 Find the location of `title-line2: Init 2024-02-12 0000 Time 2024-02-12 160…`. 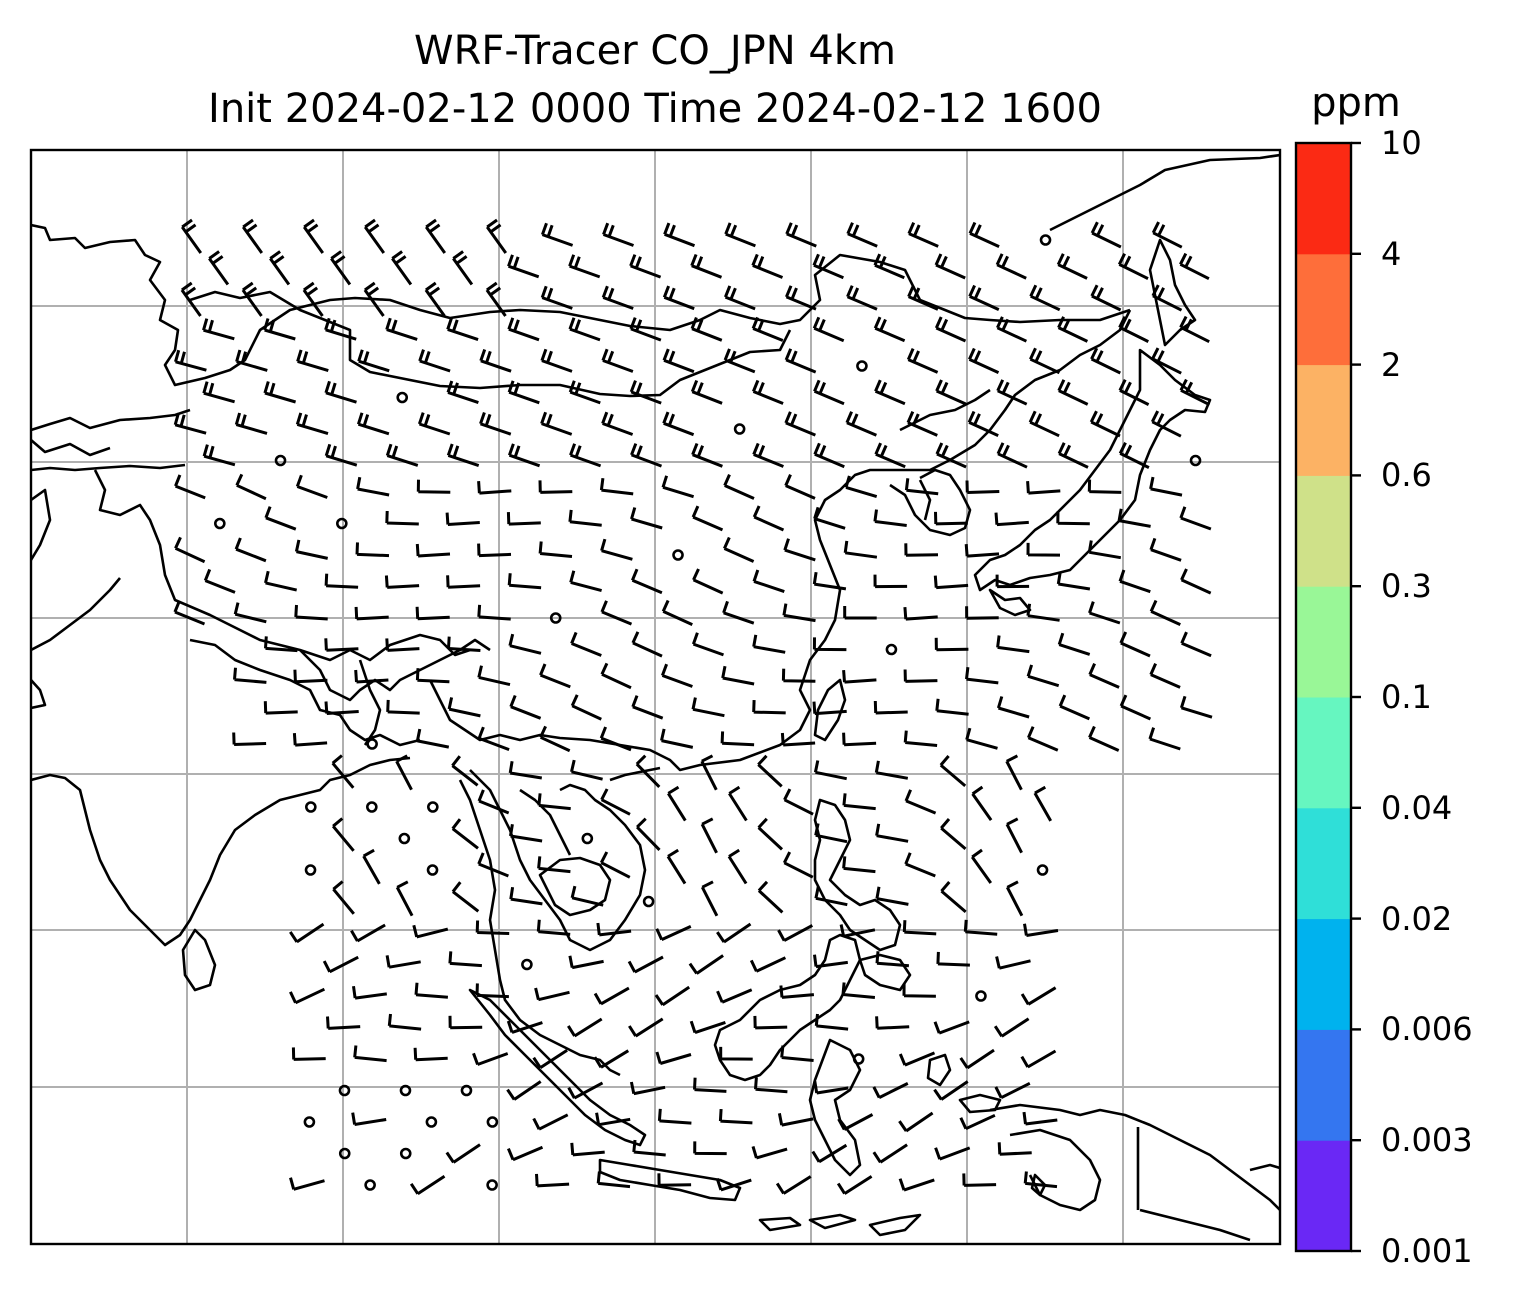

title-line2: Init 2024-02-12 0000 Time 2024-02-12 160… is located at coordinates (655, 109).